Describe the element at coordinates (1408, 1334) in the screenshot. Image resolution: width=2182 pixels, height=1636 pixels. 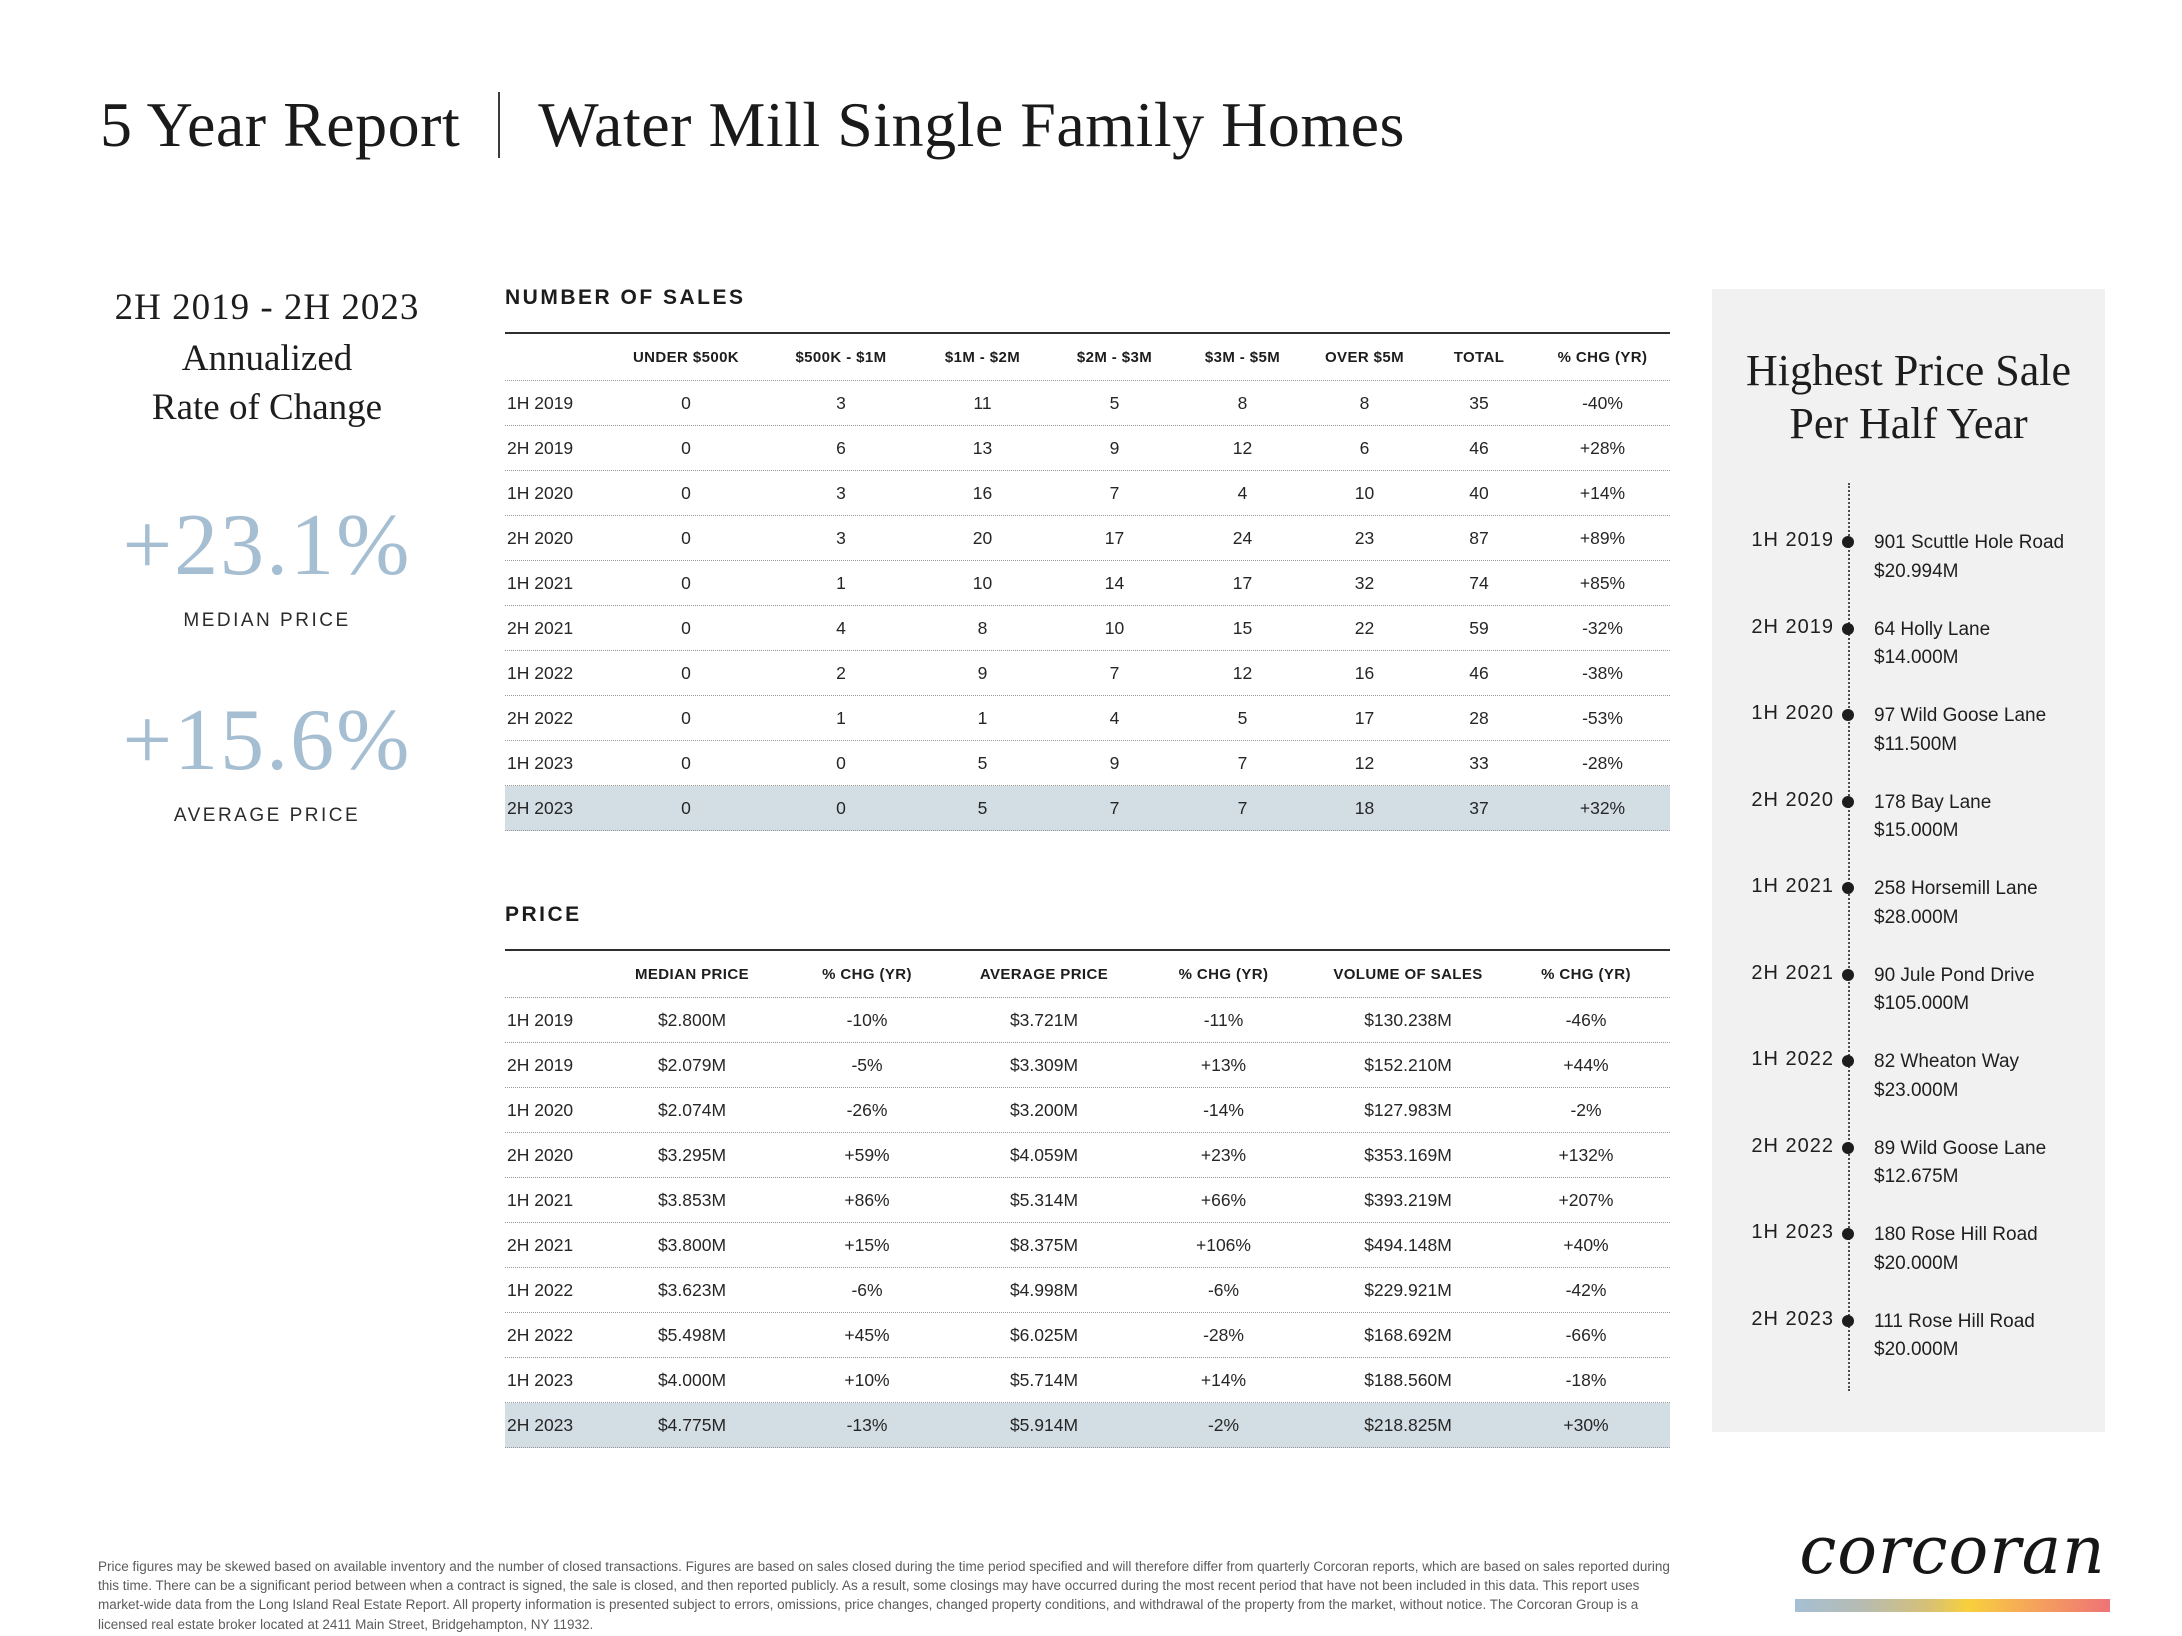
I see `table-cell: $168.692M` at that location.